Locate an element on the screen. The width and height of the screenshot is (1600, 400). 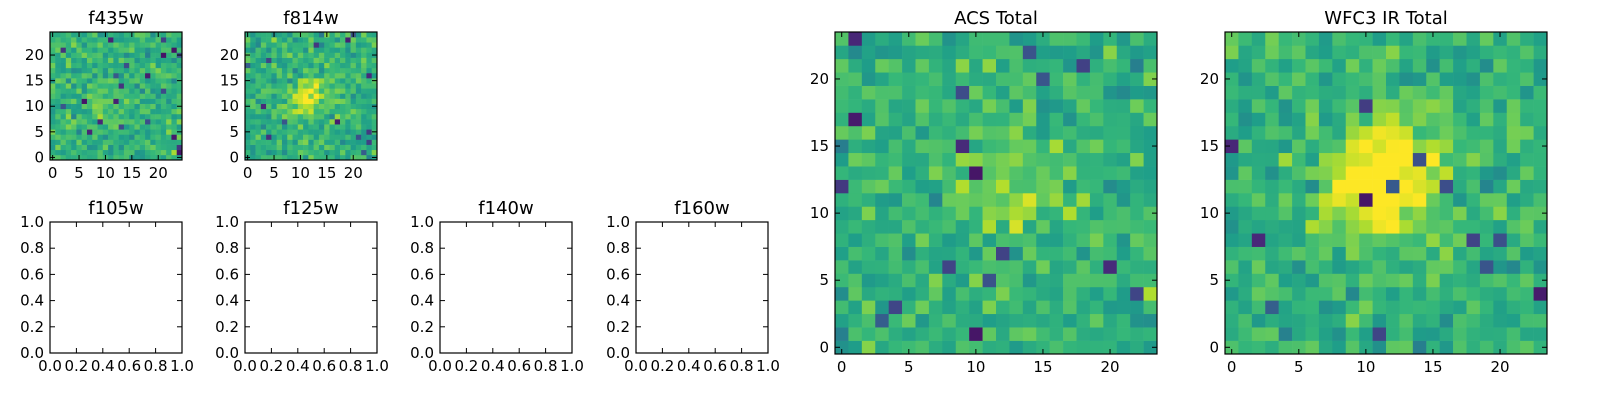
y-tick-label: 1.0 is located at coordinates (422, 222).